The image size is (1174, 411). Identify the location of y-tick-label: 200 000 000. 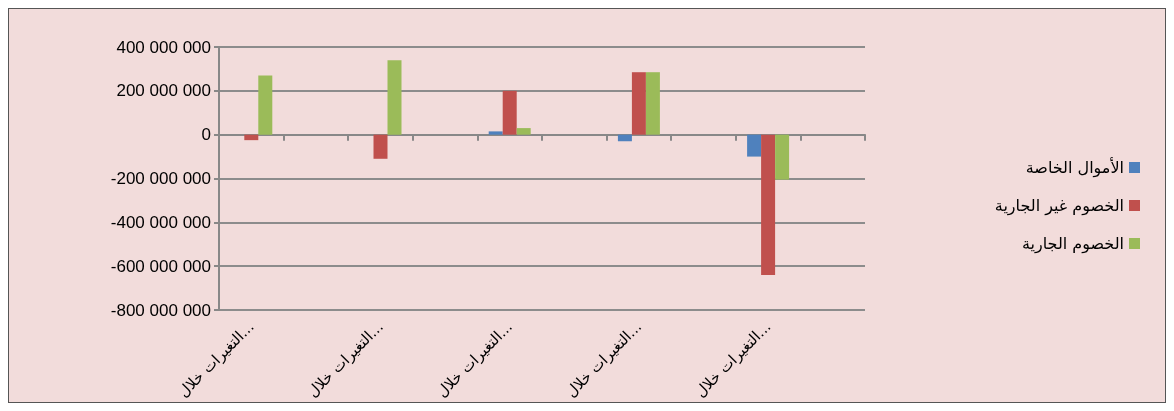
(163, 91).